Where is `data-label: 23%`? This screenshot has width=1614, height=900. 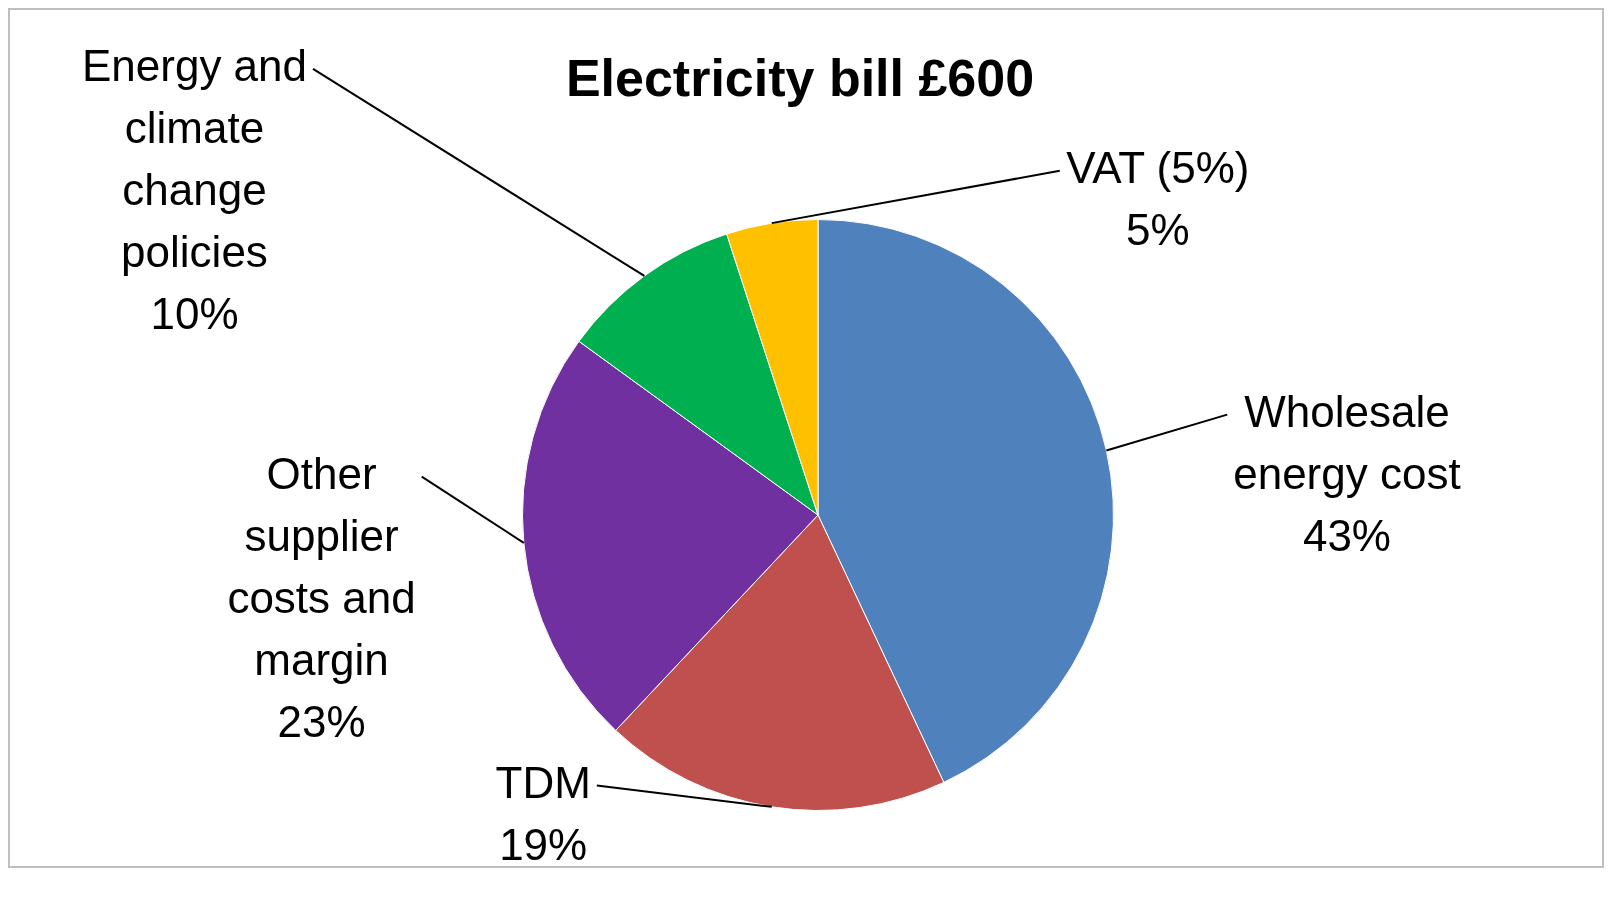 data-label: 23% is located at coordinates (321, 721).